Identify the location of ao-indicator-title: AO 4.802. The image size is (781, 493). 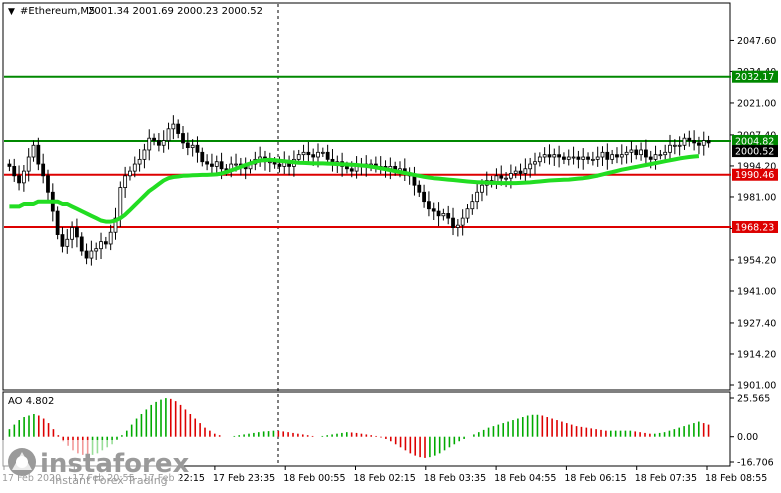
(31, 401).